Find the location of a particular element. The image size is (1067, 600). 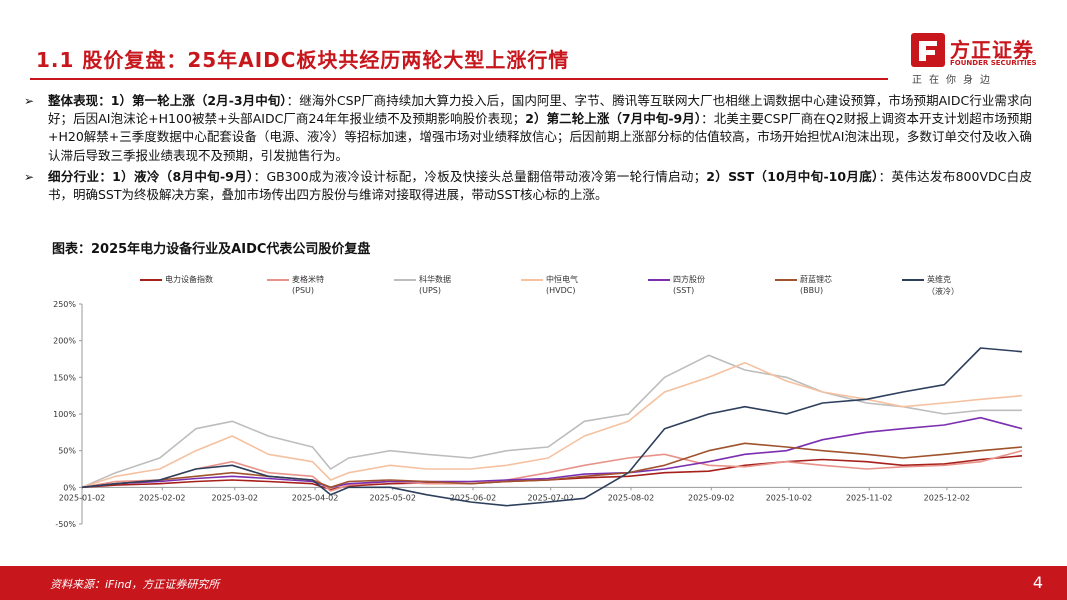

legend-item: 蔚蓝锂芯 (BBU) is located at coordinates (803, 284).